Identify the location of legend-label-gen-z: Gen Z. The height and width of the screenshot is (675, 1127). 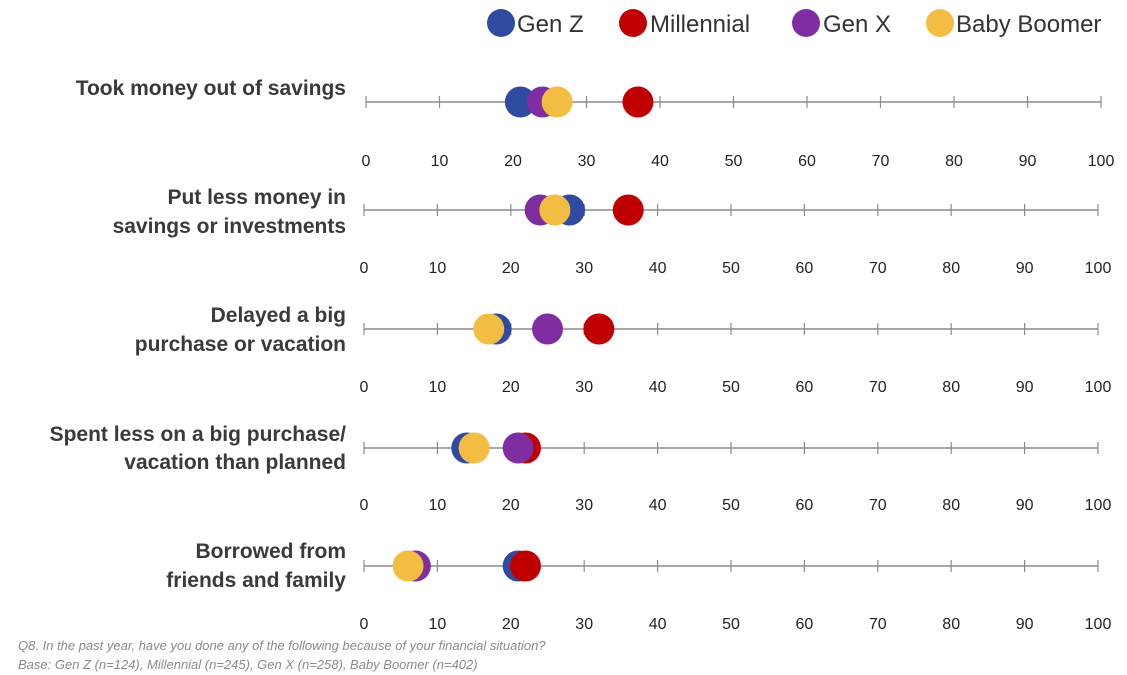
(550, 24).